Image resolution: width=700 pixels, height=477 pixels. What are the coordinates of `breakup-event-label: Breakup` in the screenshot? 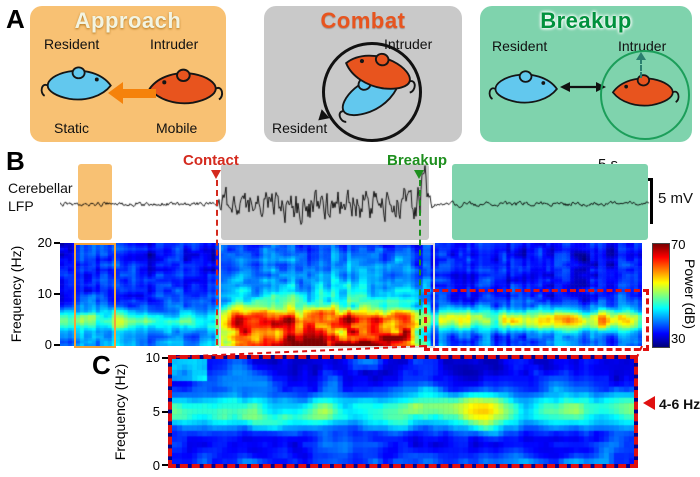 It's located at (417, 160).